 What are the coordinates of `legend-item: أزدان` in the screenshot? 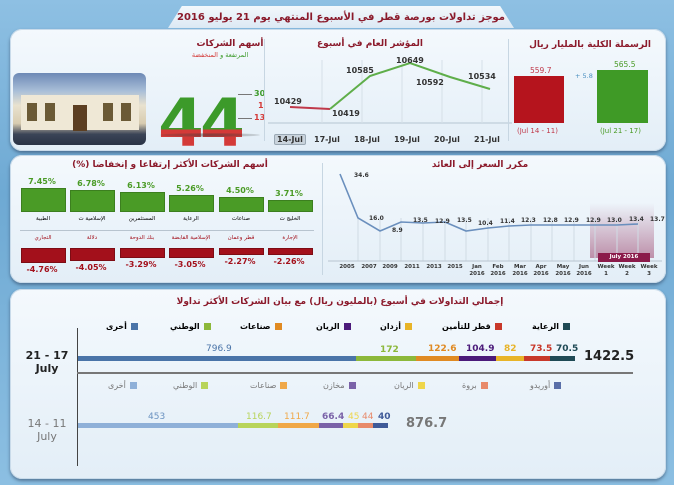 It's located at (396, 326).